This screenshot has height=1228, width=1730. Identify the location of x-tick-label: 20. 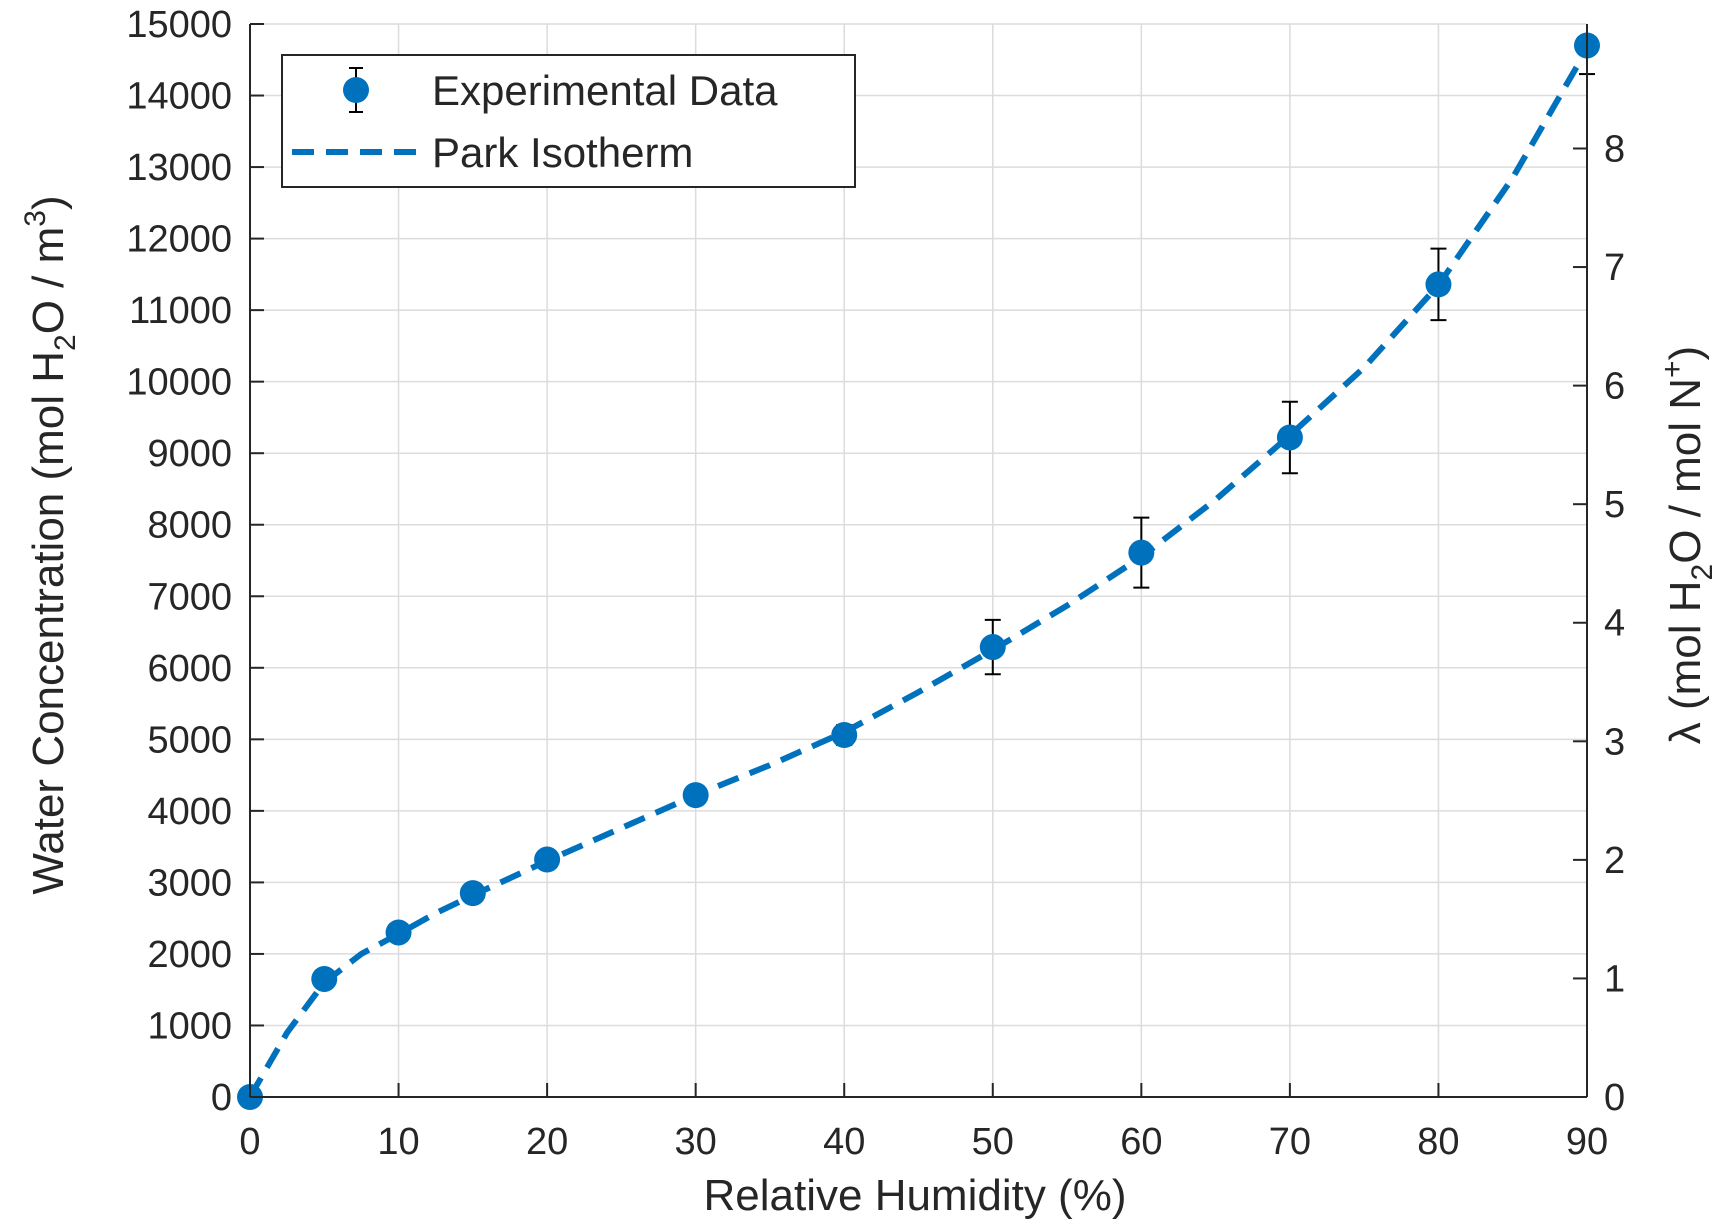
(547, 1142).